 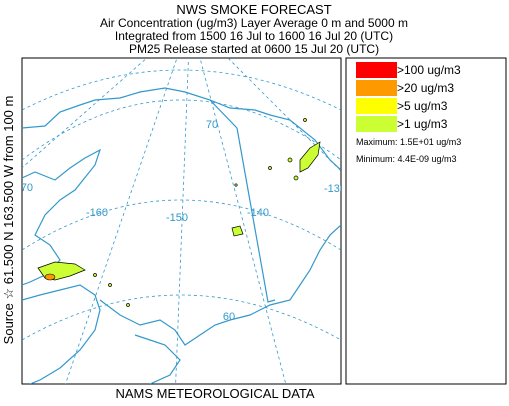 What do you see at coordinates (214, 393) in the screenshot?
I see `footer: NAMS METEOROLOGICAL DATA` at bounding box center [214, 393].